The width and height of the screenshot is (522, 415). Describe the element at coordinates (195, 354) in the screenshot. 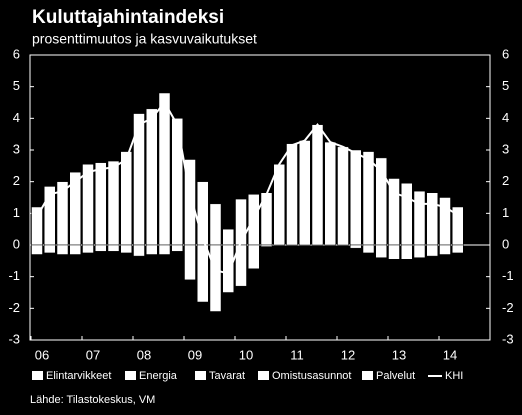

I see `x-tick-label: 09` at that location.